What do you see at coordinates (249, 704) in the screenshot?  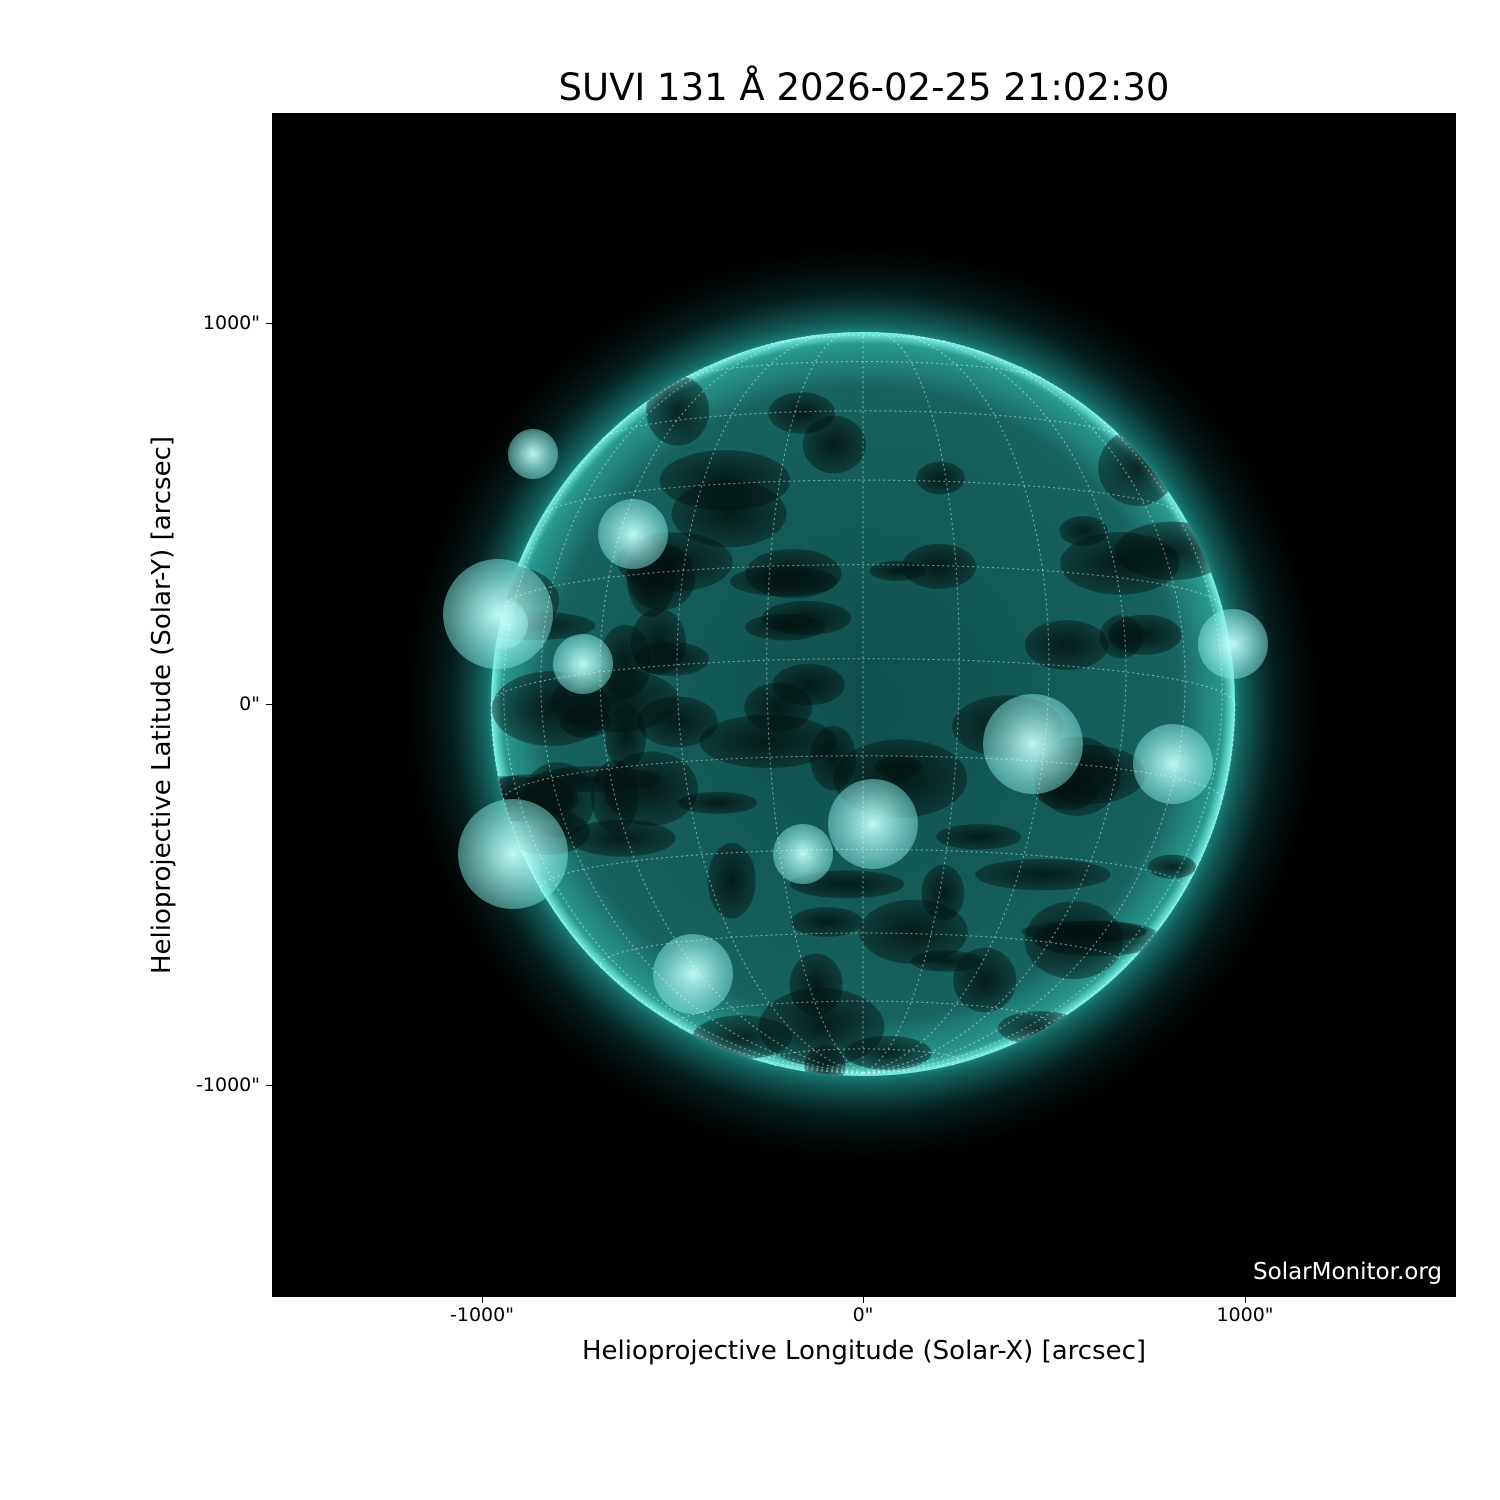 I see `y-tick-label: 0"` at bounding box center [249, 704].